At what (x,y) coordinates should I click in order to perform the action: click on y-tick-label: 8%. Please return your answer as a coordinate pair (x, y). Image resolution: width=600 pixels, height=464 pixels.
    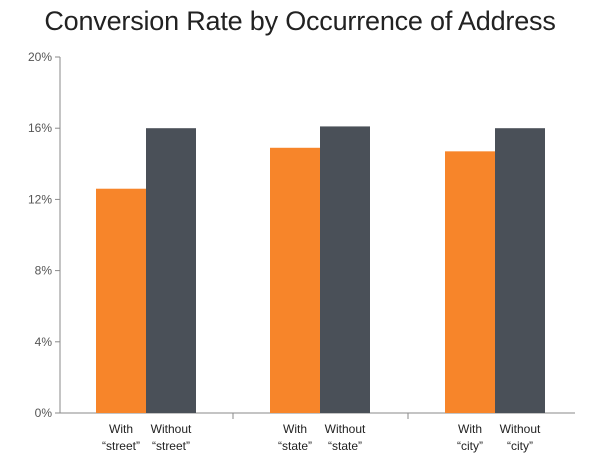
    Looking at the image, I should click on (44, 271).